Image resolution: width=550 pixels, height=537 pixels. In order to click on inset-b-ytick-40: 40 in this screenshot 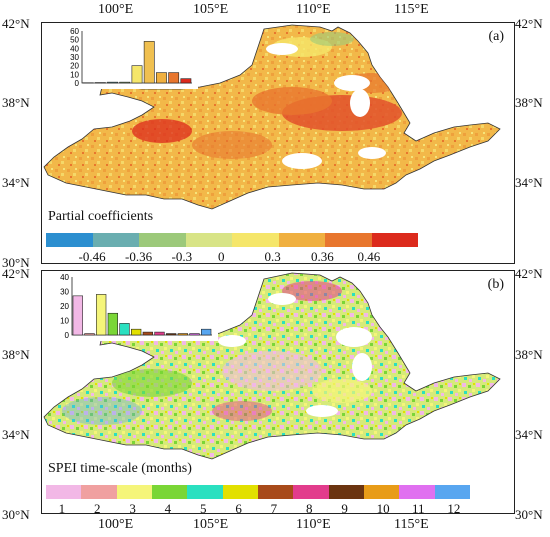, I will do `click(64, 277)`.